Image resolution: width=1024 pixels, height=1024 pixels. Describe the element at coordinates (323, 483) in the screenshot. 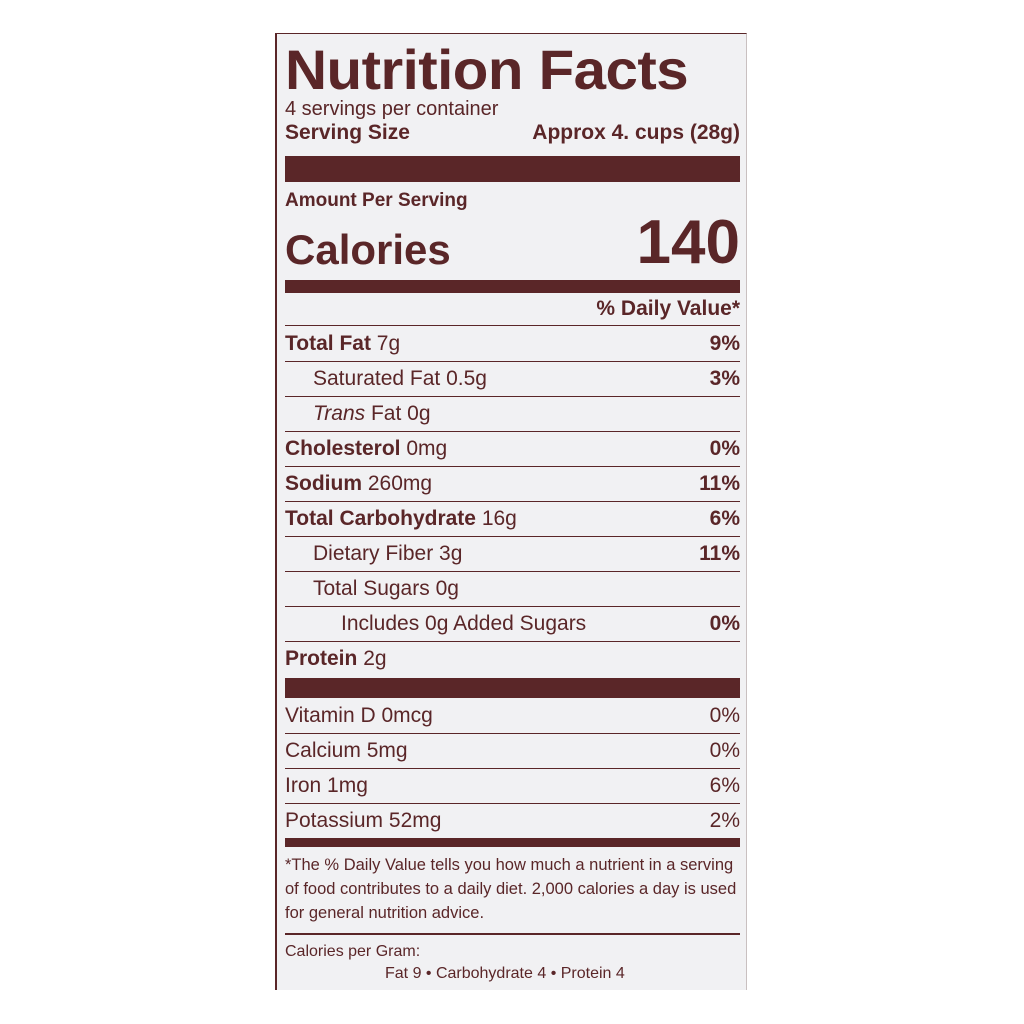

I see `nutrient-label: Sodium` at that location.